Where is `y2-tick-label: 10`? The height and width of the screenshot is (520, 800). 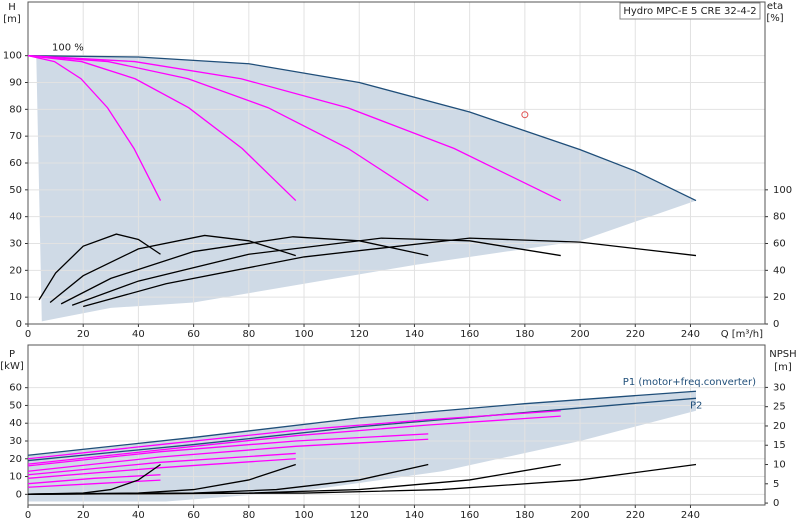
y2-tick-label: 10 is located at coordinates (779, 465).